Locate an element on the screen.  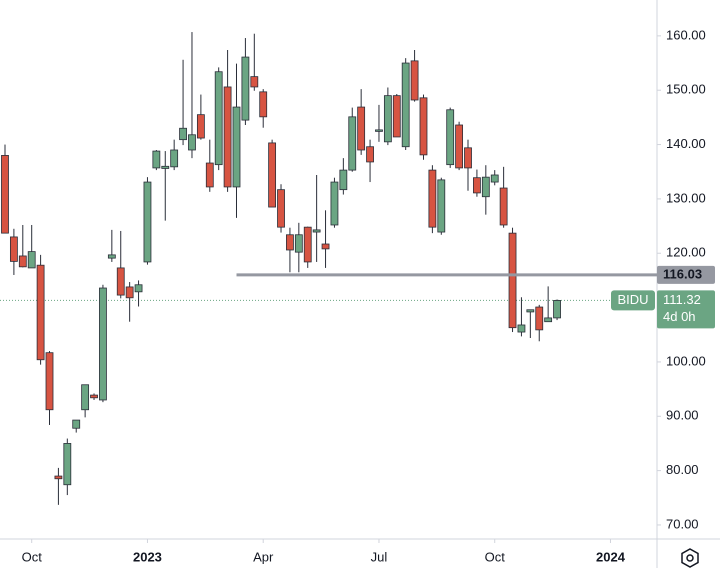
x-tick-label: Jul is located at coordinates (379, 556).